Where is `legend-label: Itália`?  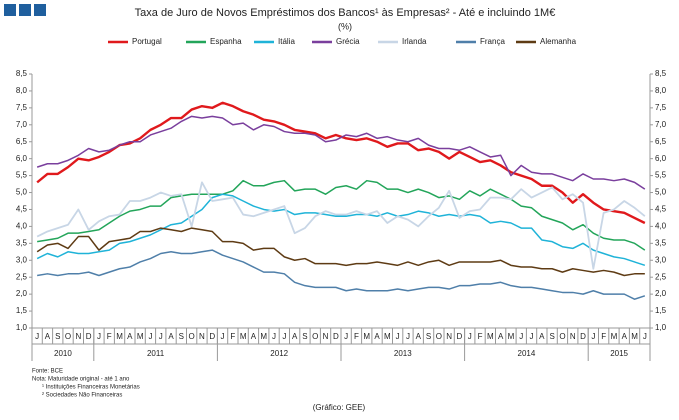 legend-label: Itália is located at coordinates (286, 41).